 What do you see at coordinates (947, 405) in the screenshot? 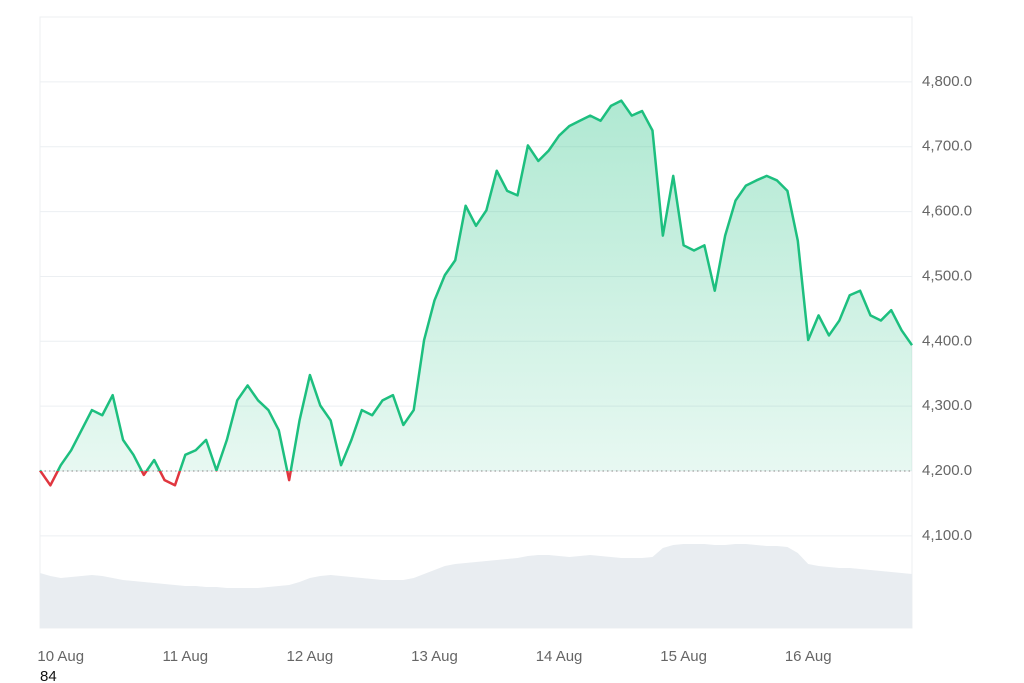
I see `y-tick-label: 4,300.0` at bounding box center [947, 405].